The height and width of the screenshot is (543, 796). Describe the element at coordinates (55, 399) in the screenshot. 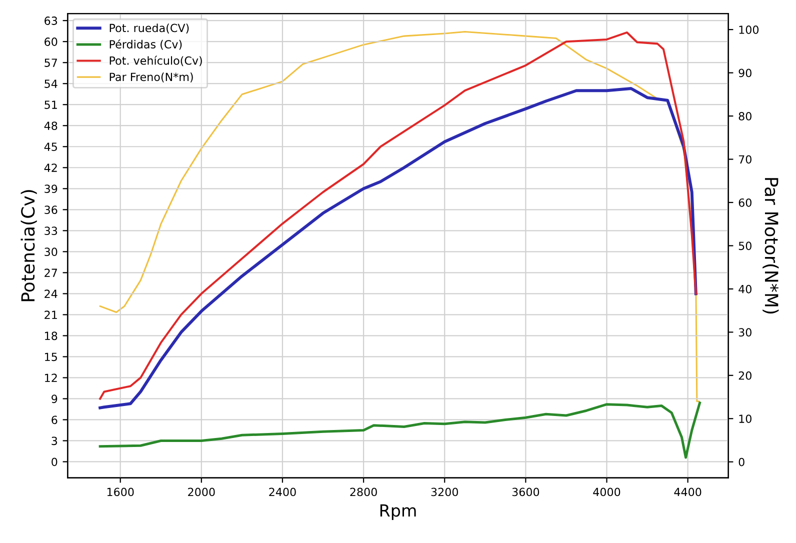

I see `y-tick-label: 9` at that location.